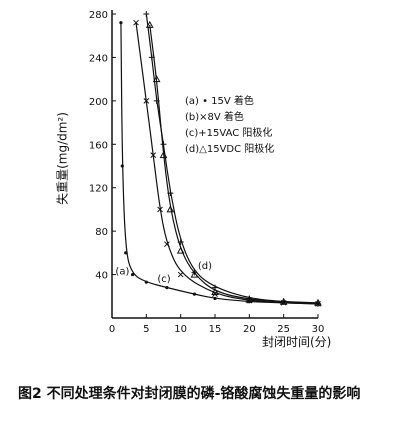 The image size is (404, 433). Describe the element at coordinates (98, 58) in the screenshot. I see `y-tick-label: 240` at that location.